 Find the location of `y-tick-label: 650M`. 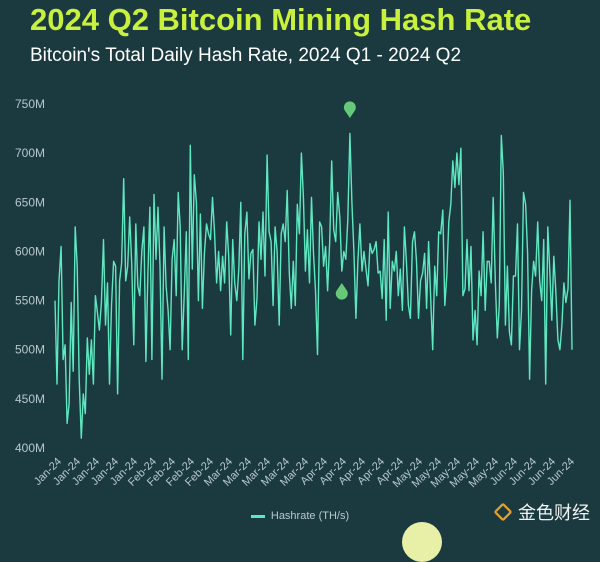

y-tick-label: 650M is located at coordinates (30, 202).